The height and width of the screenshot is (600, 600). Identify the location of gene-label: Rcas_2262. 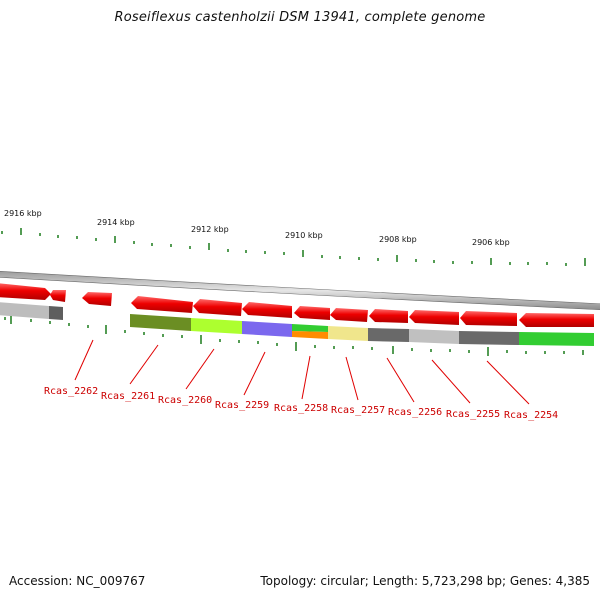
(71, 391).